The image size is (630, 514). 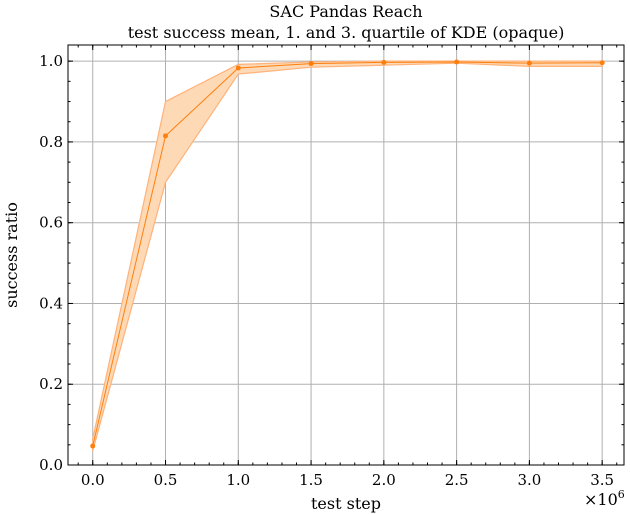 What do you see at coordinates (346, 503) in the screenshot?
I see `x-axis-label: test step` at bounding box center [346, 503].